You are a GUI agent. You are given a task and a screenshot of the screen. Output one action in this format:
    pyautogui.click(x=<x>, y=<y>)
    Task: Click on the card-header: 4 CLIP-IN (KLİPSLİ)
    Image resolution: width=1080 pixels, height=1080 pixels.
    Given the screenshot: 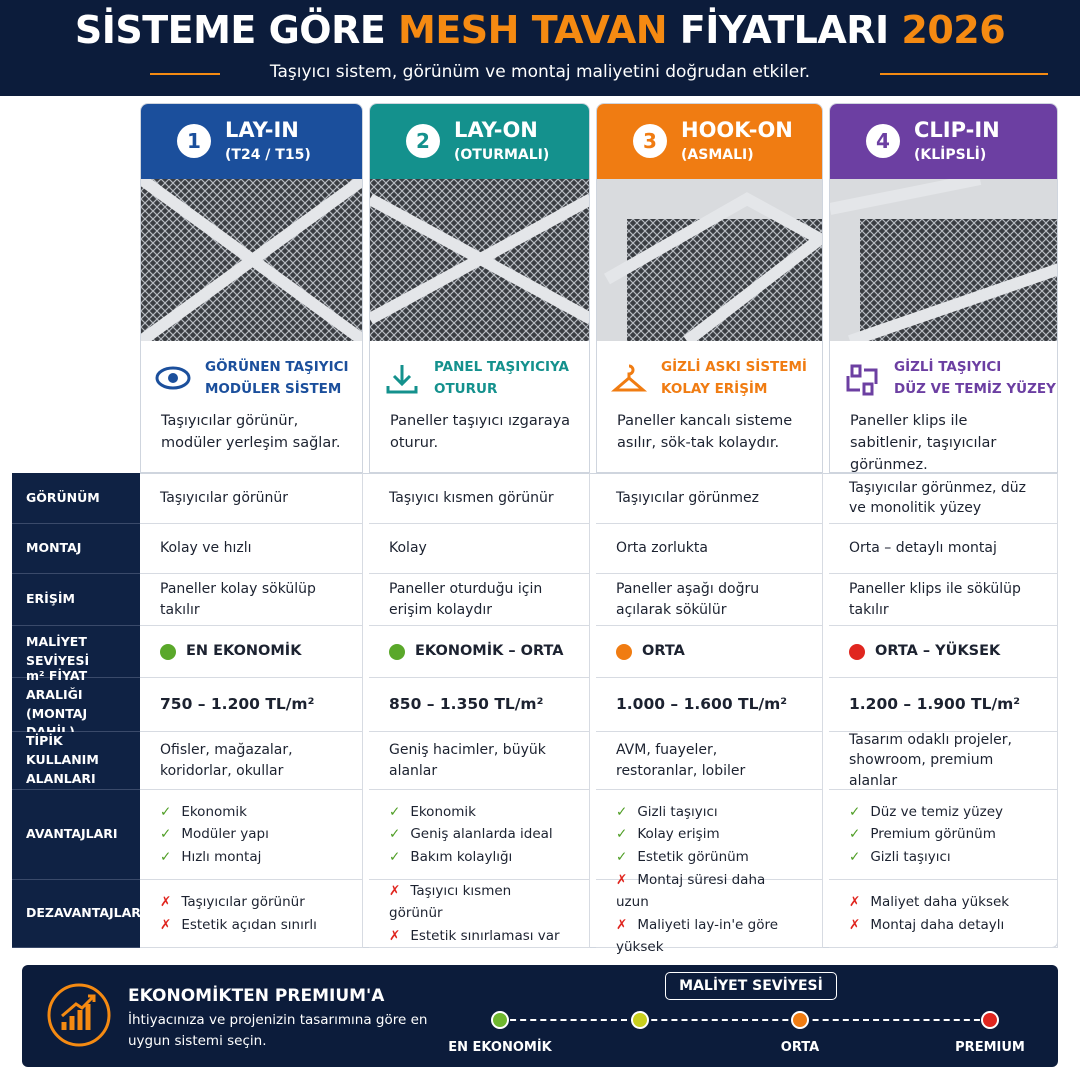 What is the action you would take?
    pyautogui.click(x=943, y=141)
    